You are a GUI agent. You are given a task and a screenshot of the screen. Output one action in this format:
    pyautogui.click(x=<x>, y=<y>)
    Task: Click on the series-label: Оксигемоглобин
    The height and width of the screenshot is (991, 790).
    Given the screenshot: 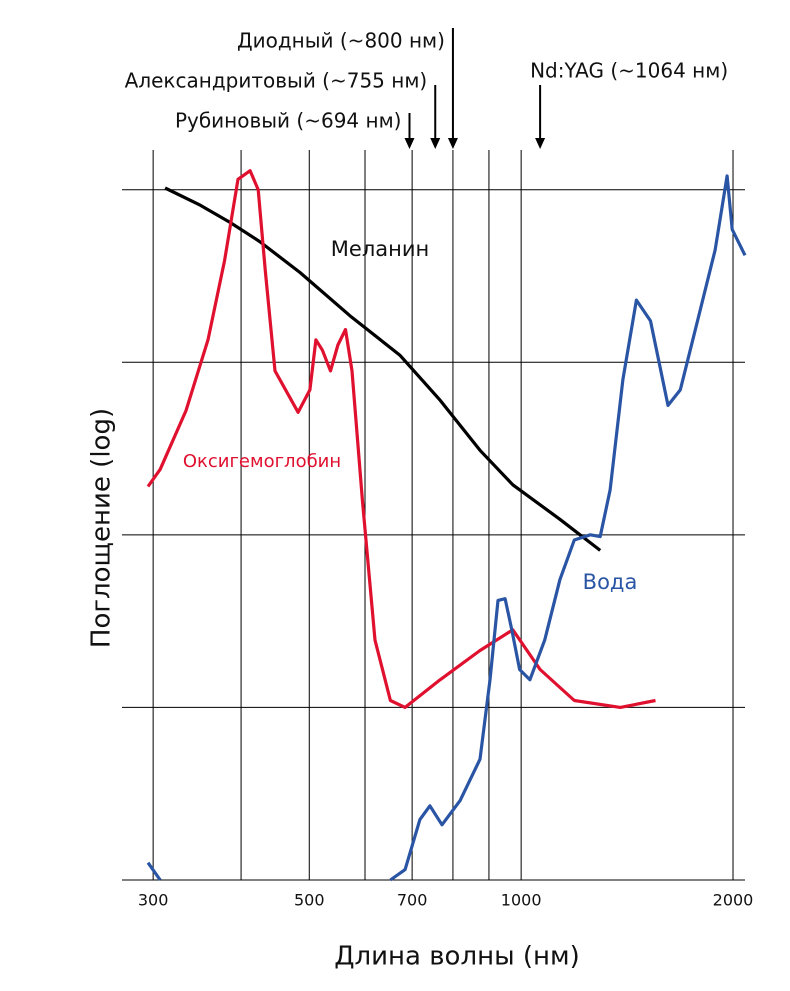 What is the action you would take?
    pyautogui.click(x=262, y=461)
    